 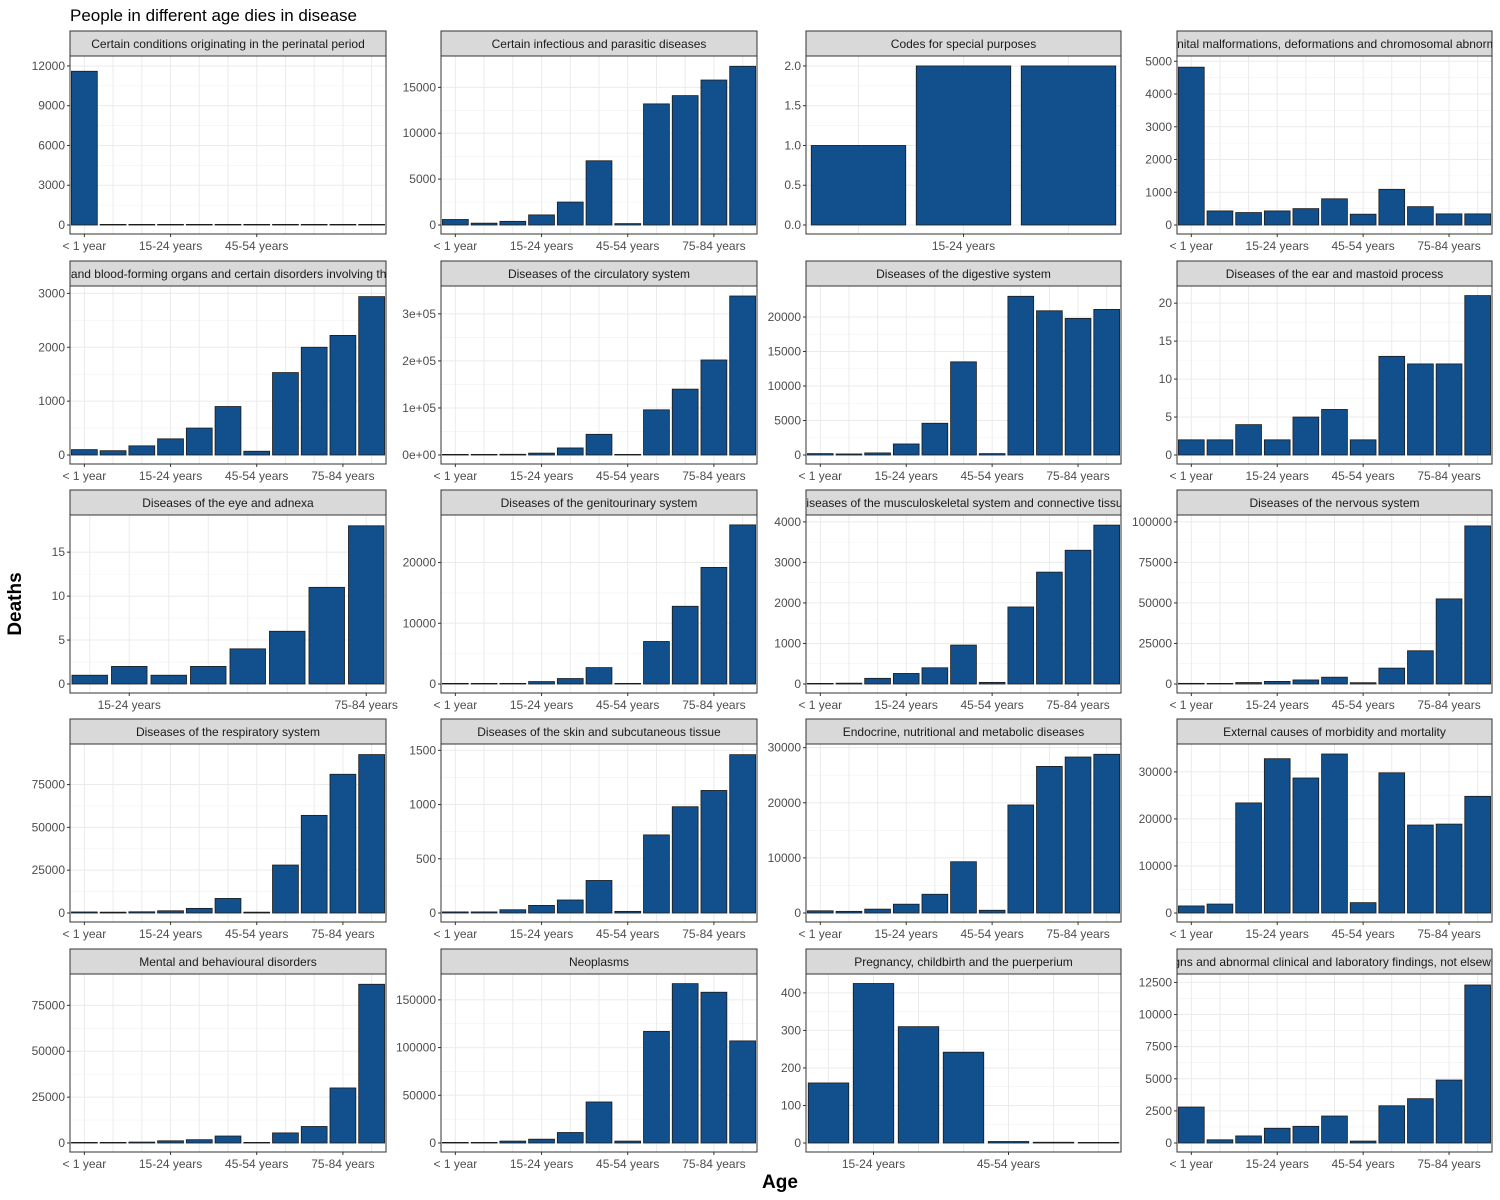 What do you see at coordinates (792, 185) in the screenshot?
I see `y-tick-label: 0.5` at bounding box center [792, 185].